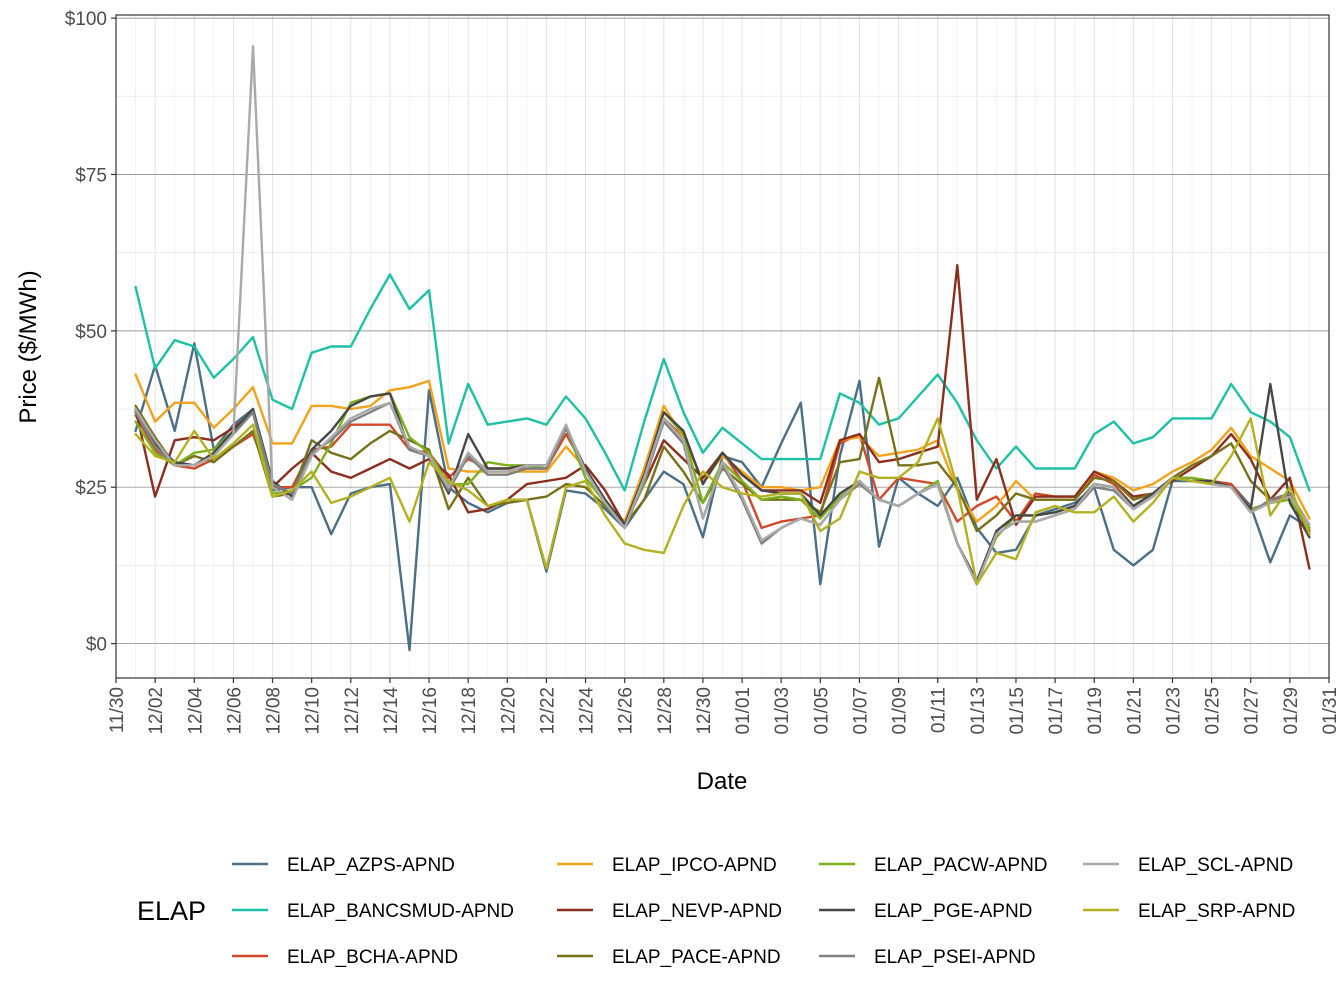 This screenshot has width=1344, height=1008. I want to click on legend-label: ELAP_PACE-APND, so click(696, 957).